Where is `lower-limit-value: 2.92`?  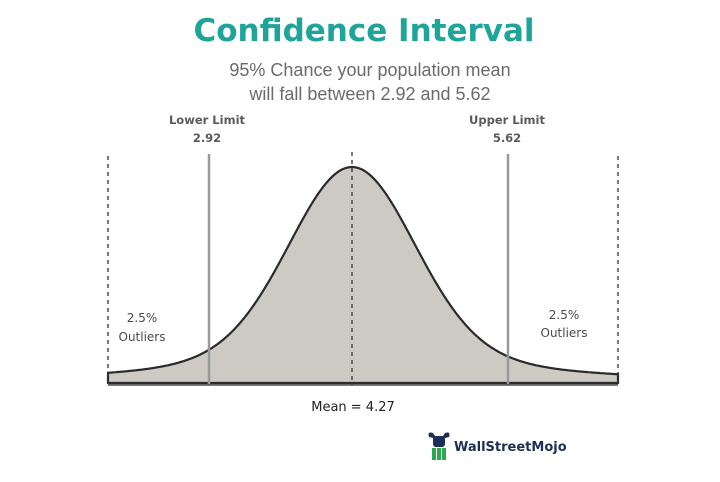
lower-limit-value: 2.92 is located at coordinates (207, 138).